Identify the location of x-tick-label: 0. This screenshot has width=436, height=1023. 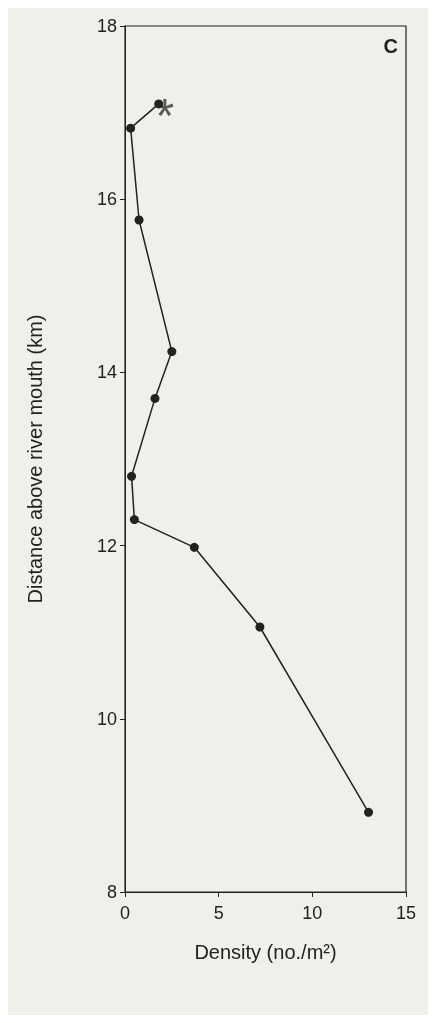
(125, 913).